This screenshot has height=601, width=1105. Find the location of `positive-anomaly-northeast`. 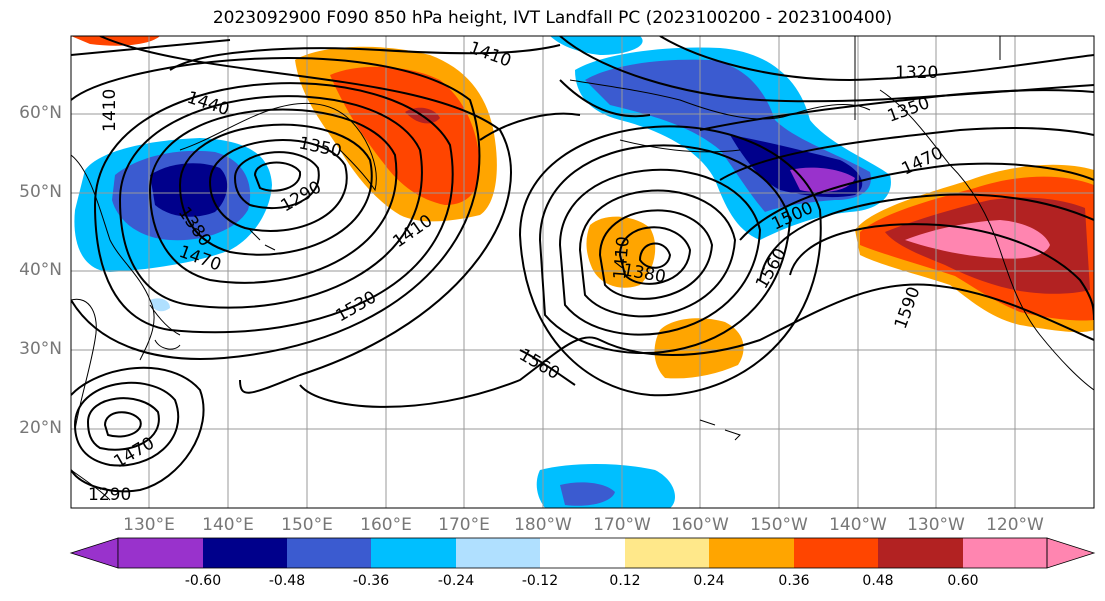

positive-anomaly-northeast is located at coordinates (974, 248).